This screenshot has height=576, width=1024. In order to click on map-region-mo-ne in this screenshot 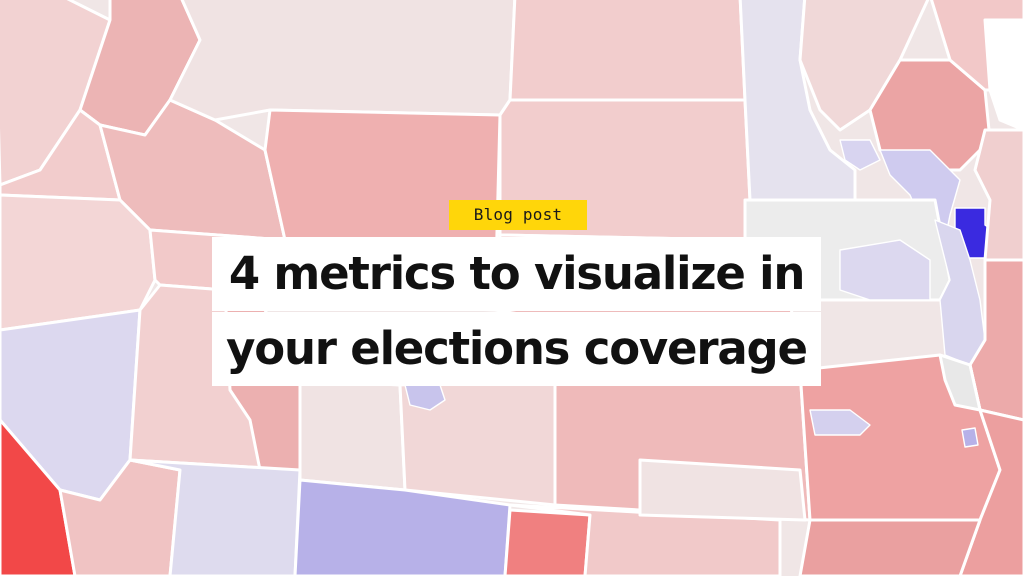, I will do `click(960, 382)`.